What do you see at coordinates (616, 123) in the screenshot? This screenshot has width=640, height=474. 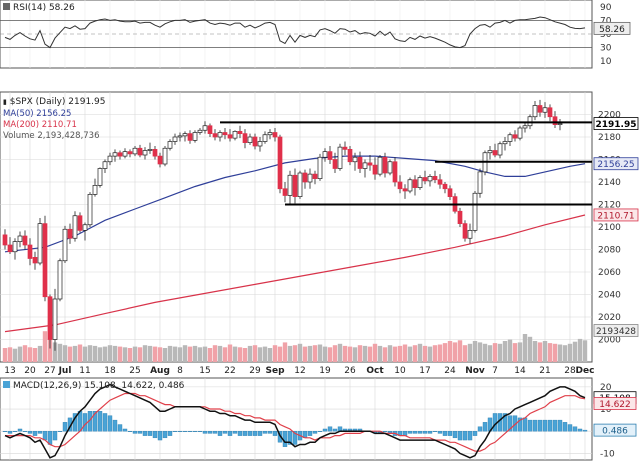 I see `price-tag-price: 2191.95` at bounding box center [616, 123].